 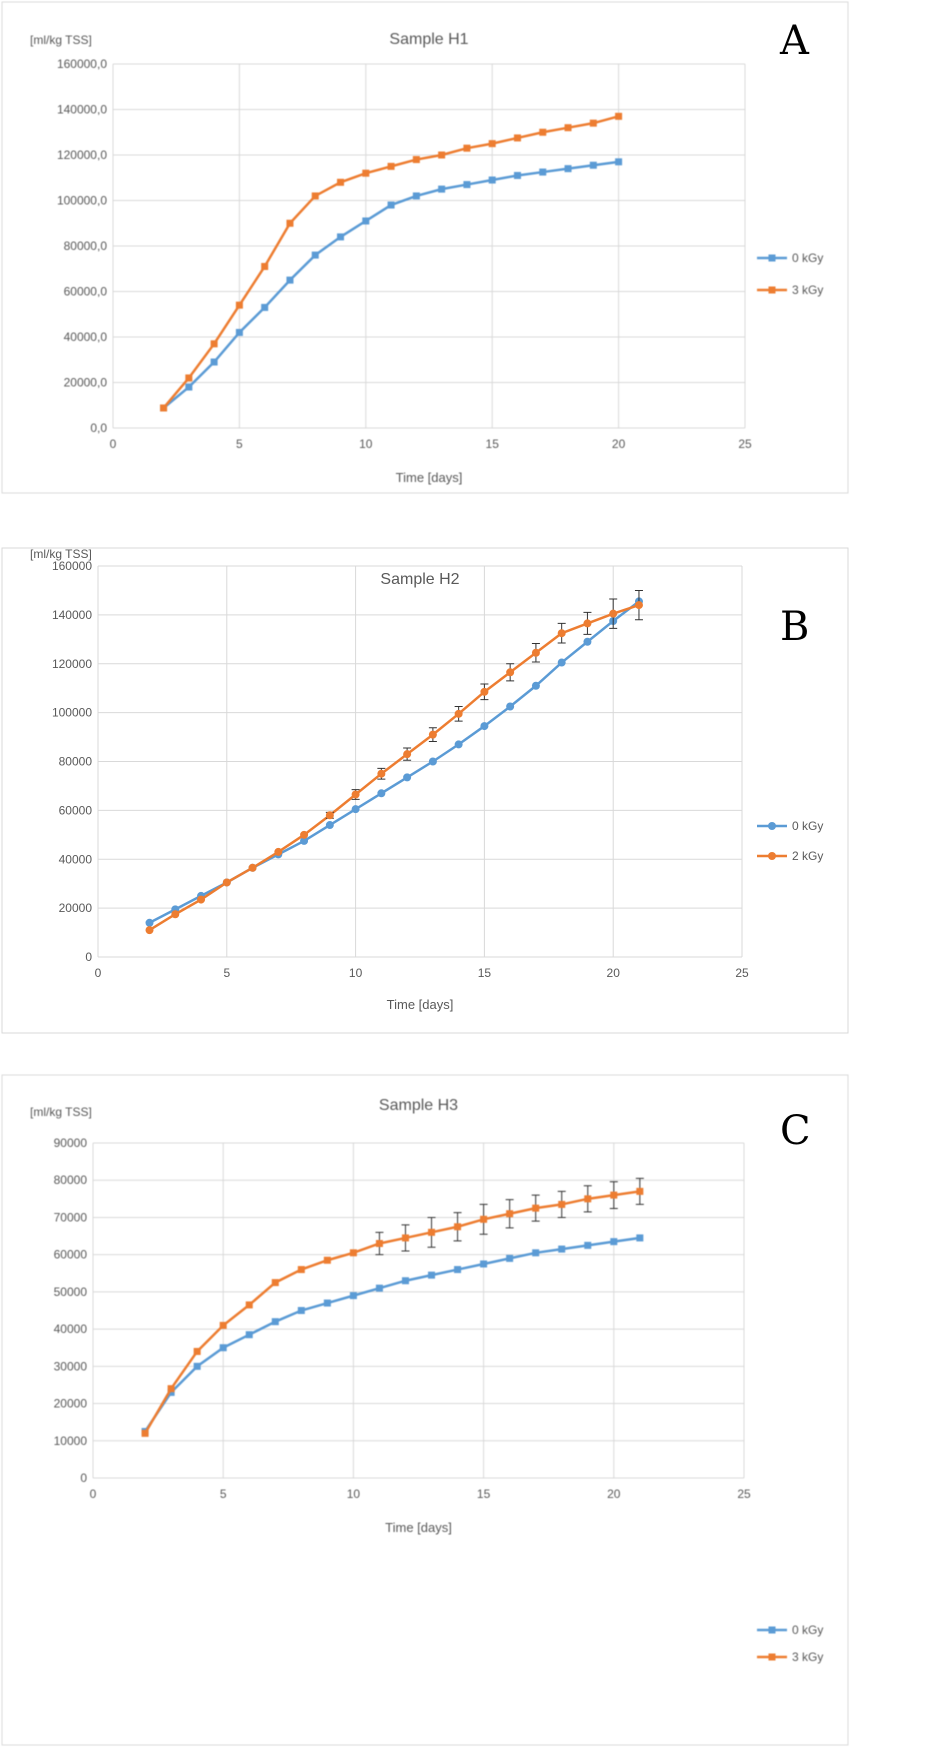 I want to click on y-tick-label: 20000, so click(x=76, y=908).